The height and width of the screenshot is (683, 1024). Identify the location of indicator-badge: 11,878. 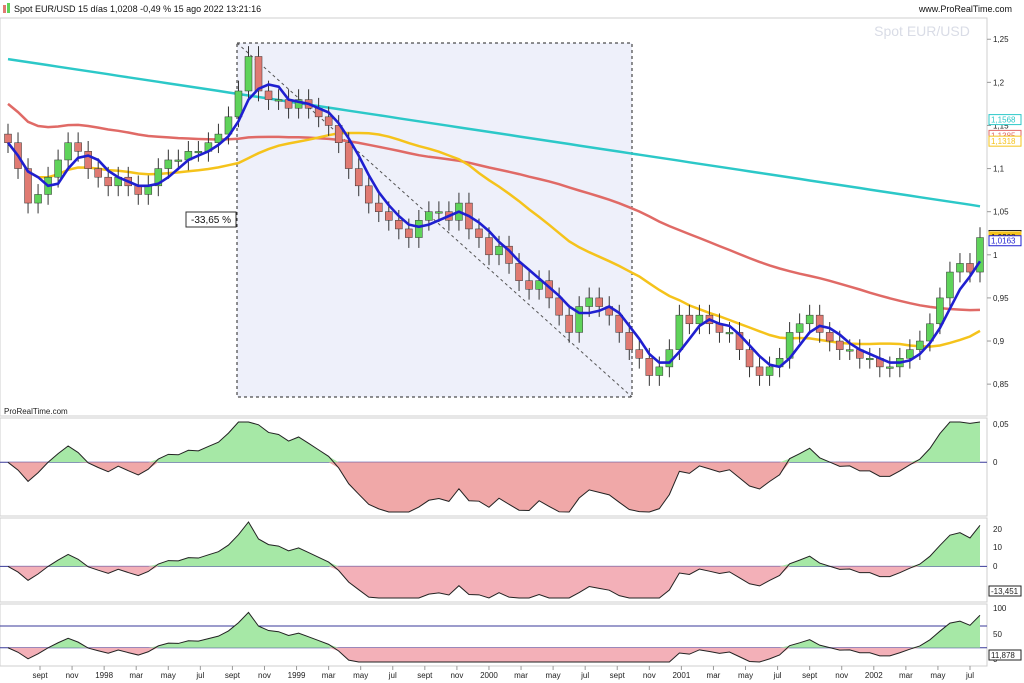
(1005, 655).